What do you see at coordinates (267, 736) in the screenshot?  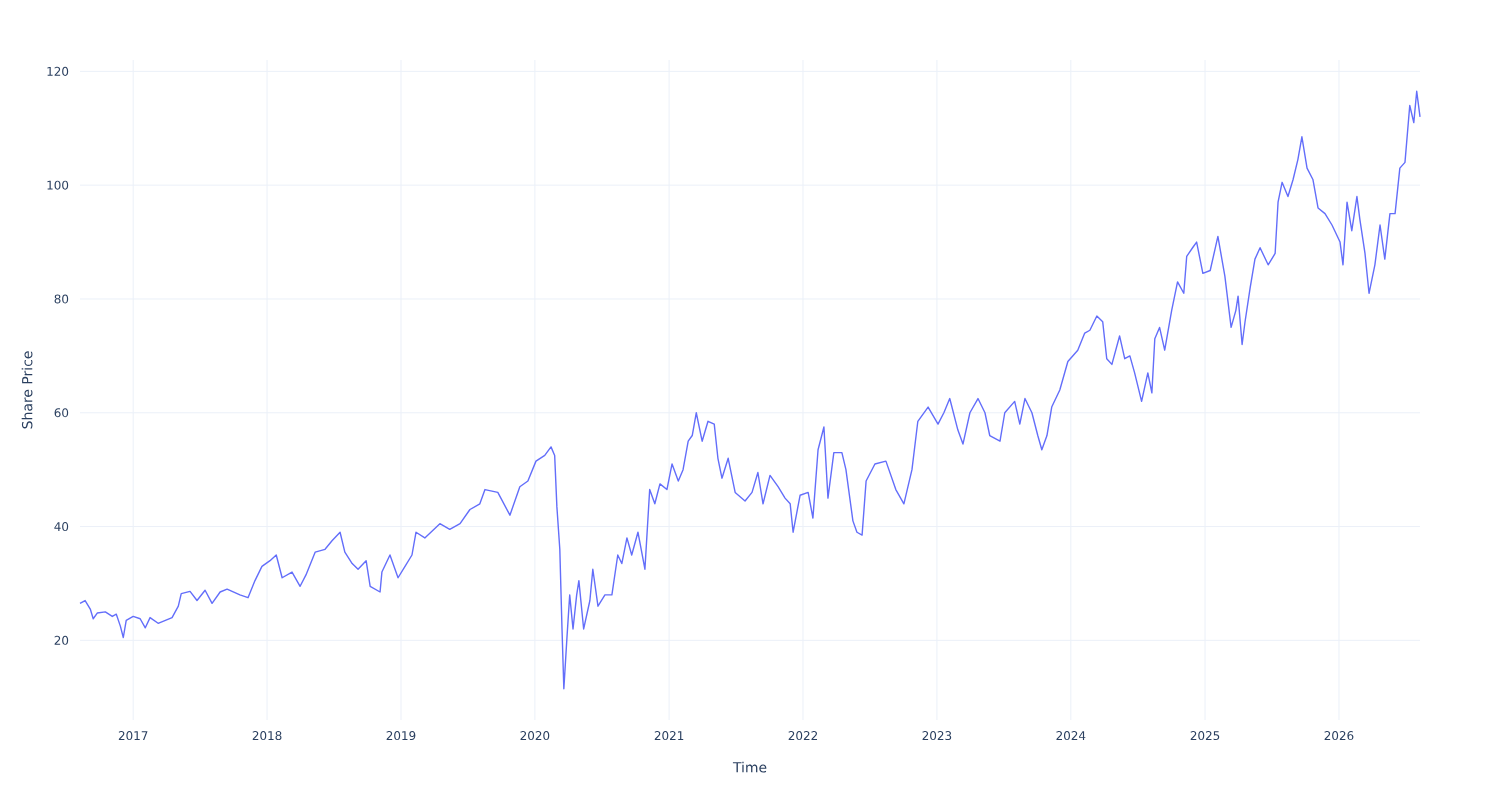 I see `x-tick-label: 2018` at bounding box center [267, 736].